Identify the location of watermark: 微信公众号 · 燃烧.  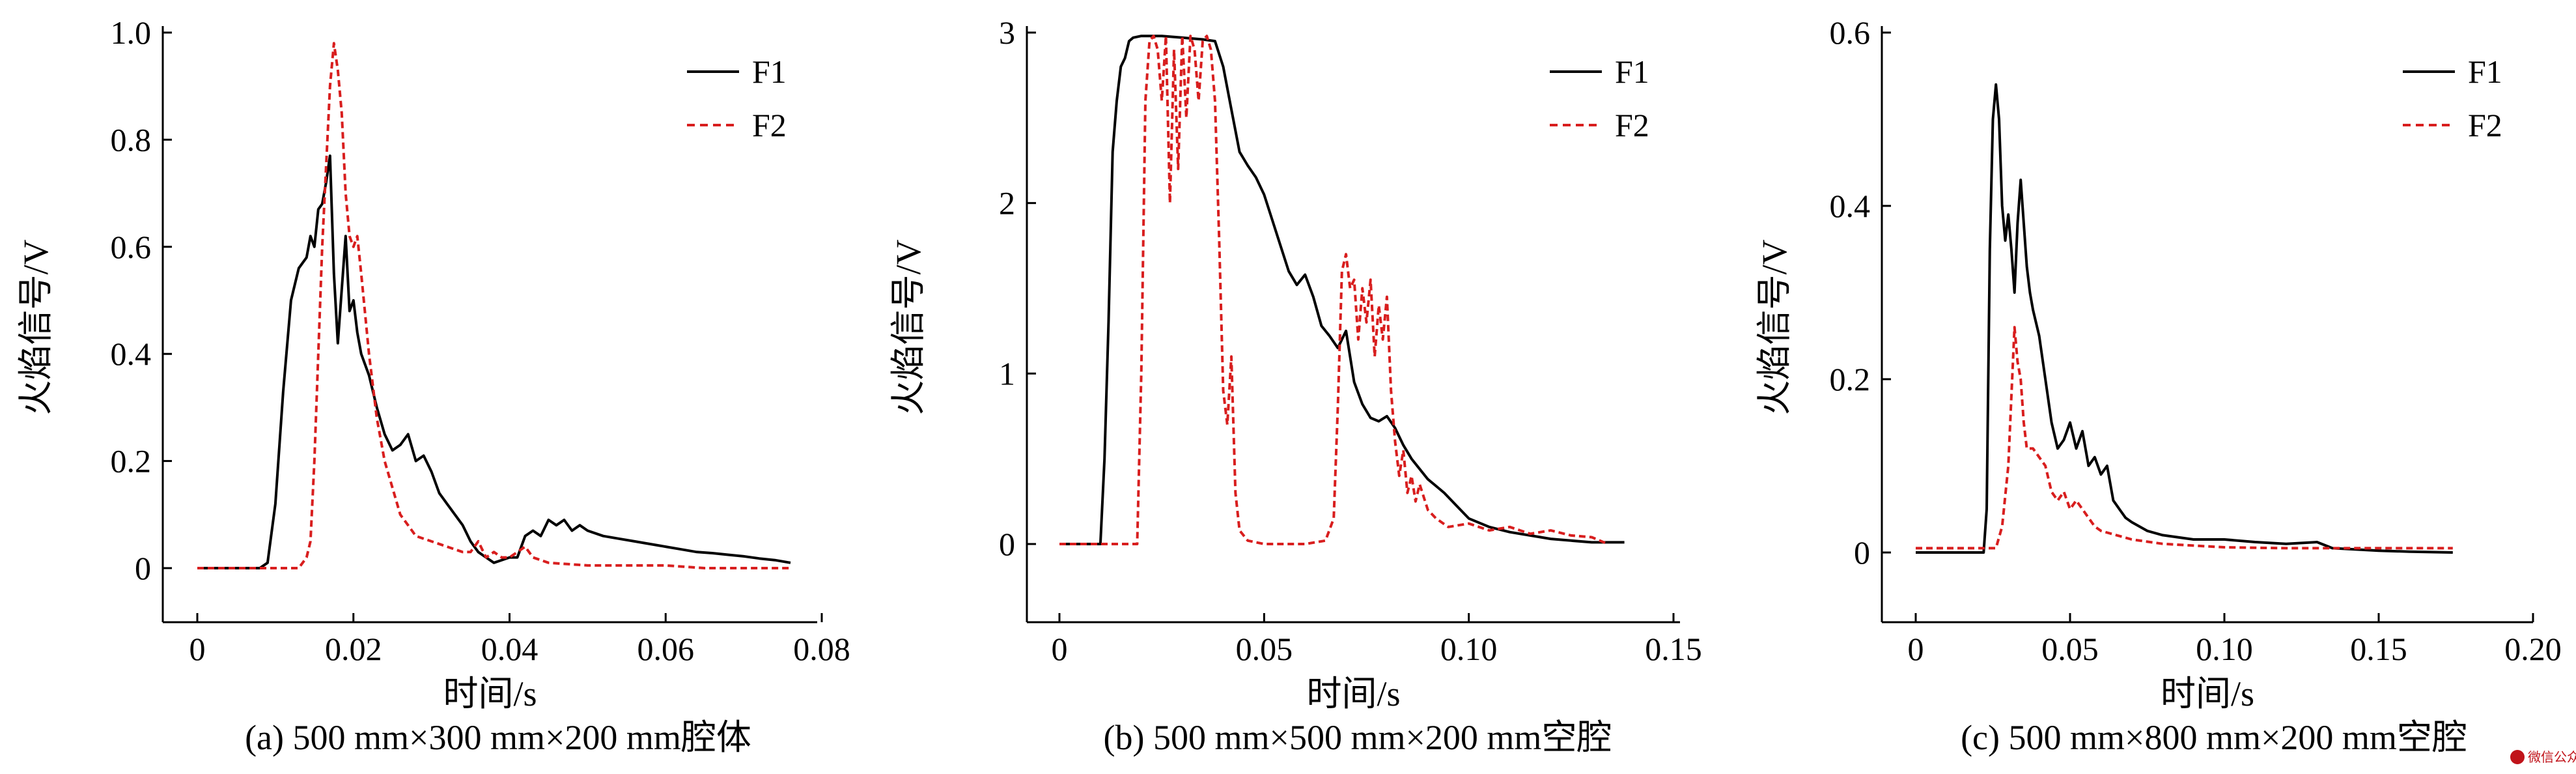
(2543, 757).